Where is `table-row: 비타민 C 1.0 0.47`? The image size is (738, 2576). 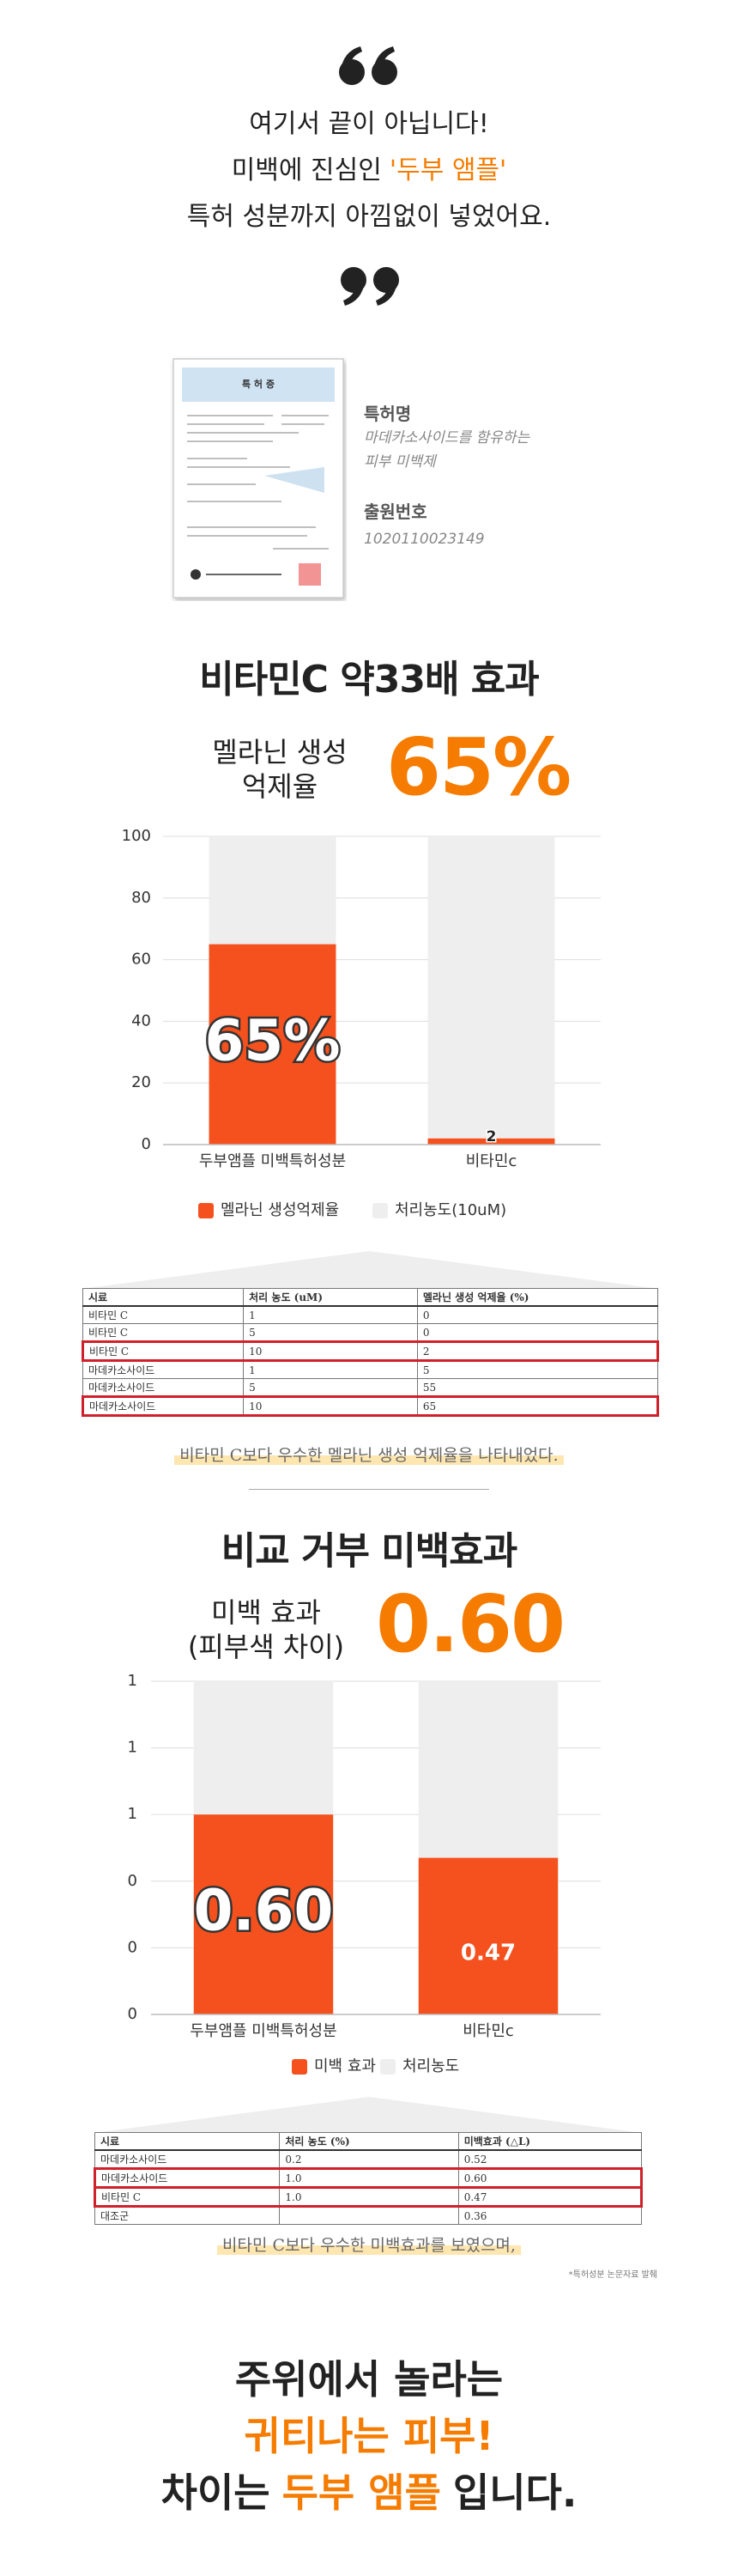 table-row: 비타민 C 1.0 0.47 is located at coordinates (368, 2197).